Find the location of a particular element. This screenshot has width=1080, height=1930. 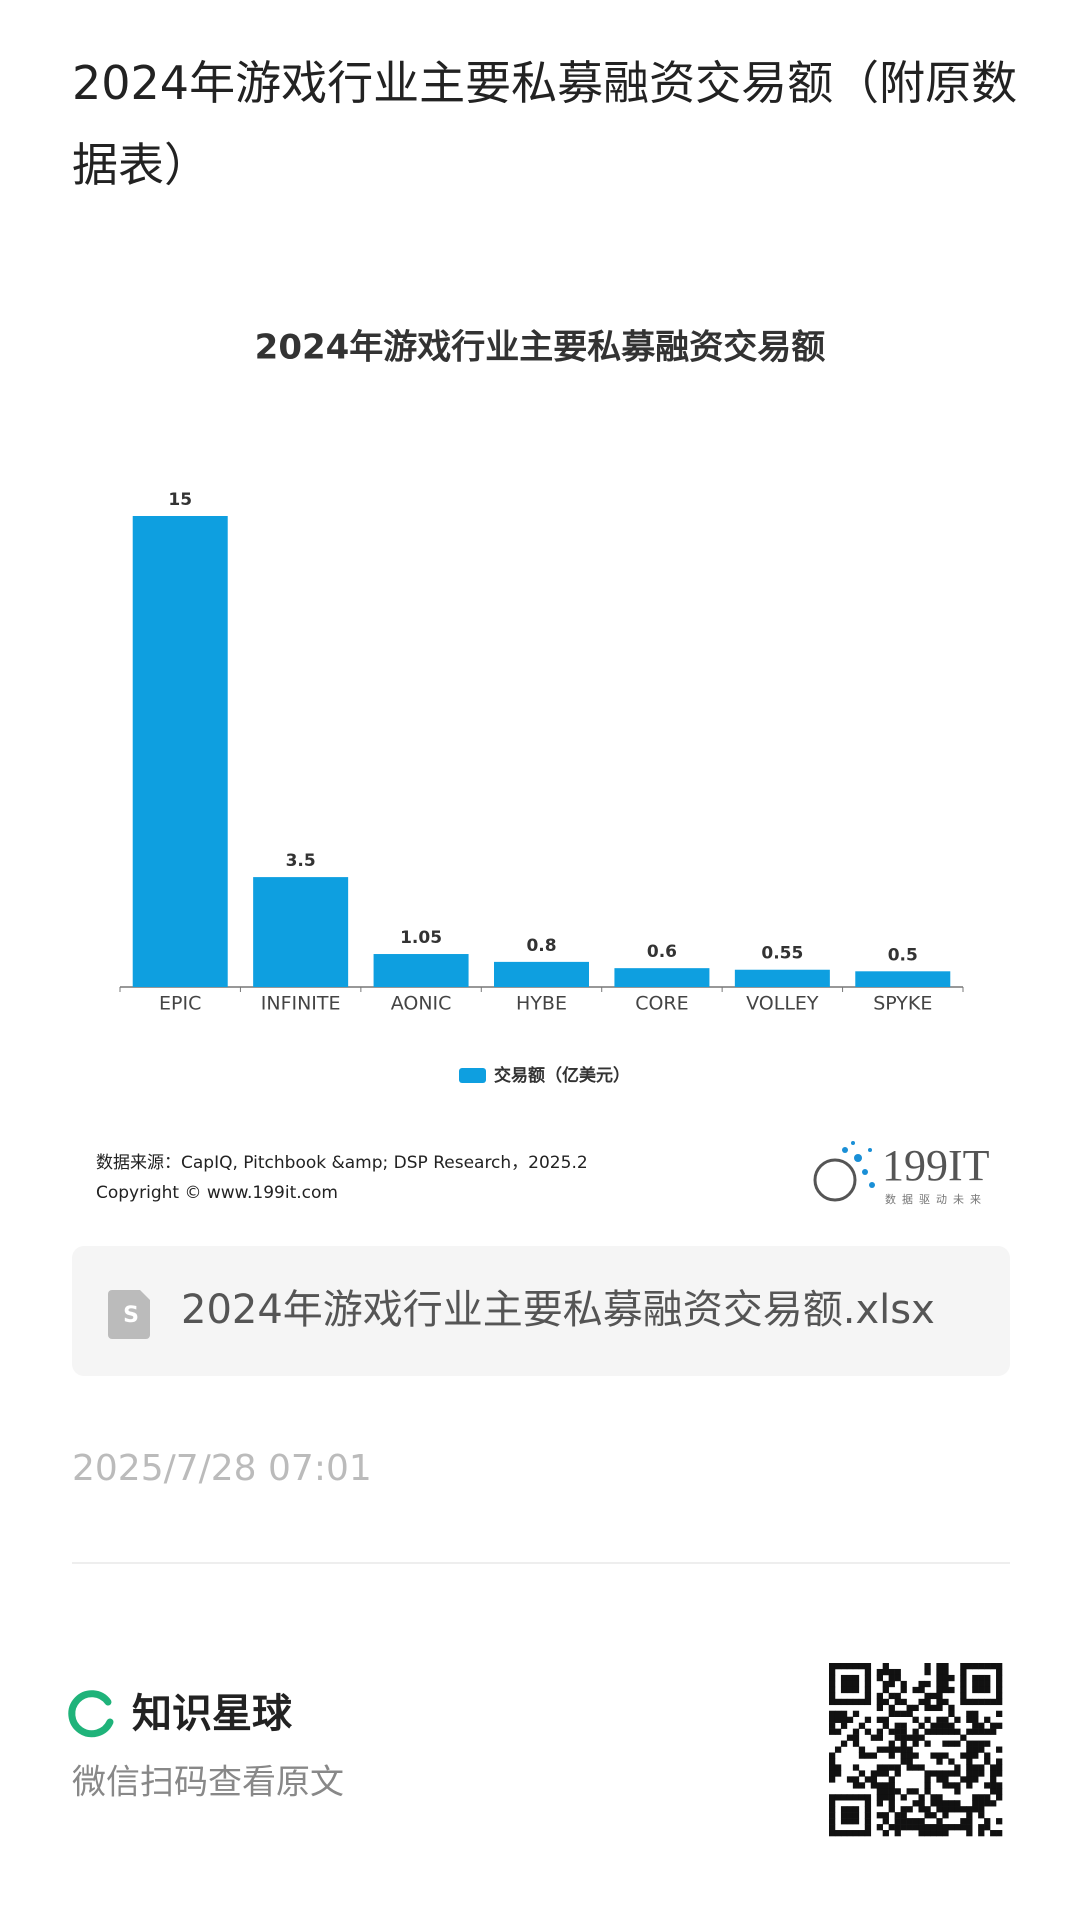

data-label: 3.5 is located at coordinates (301, 861).